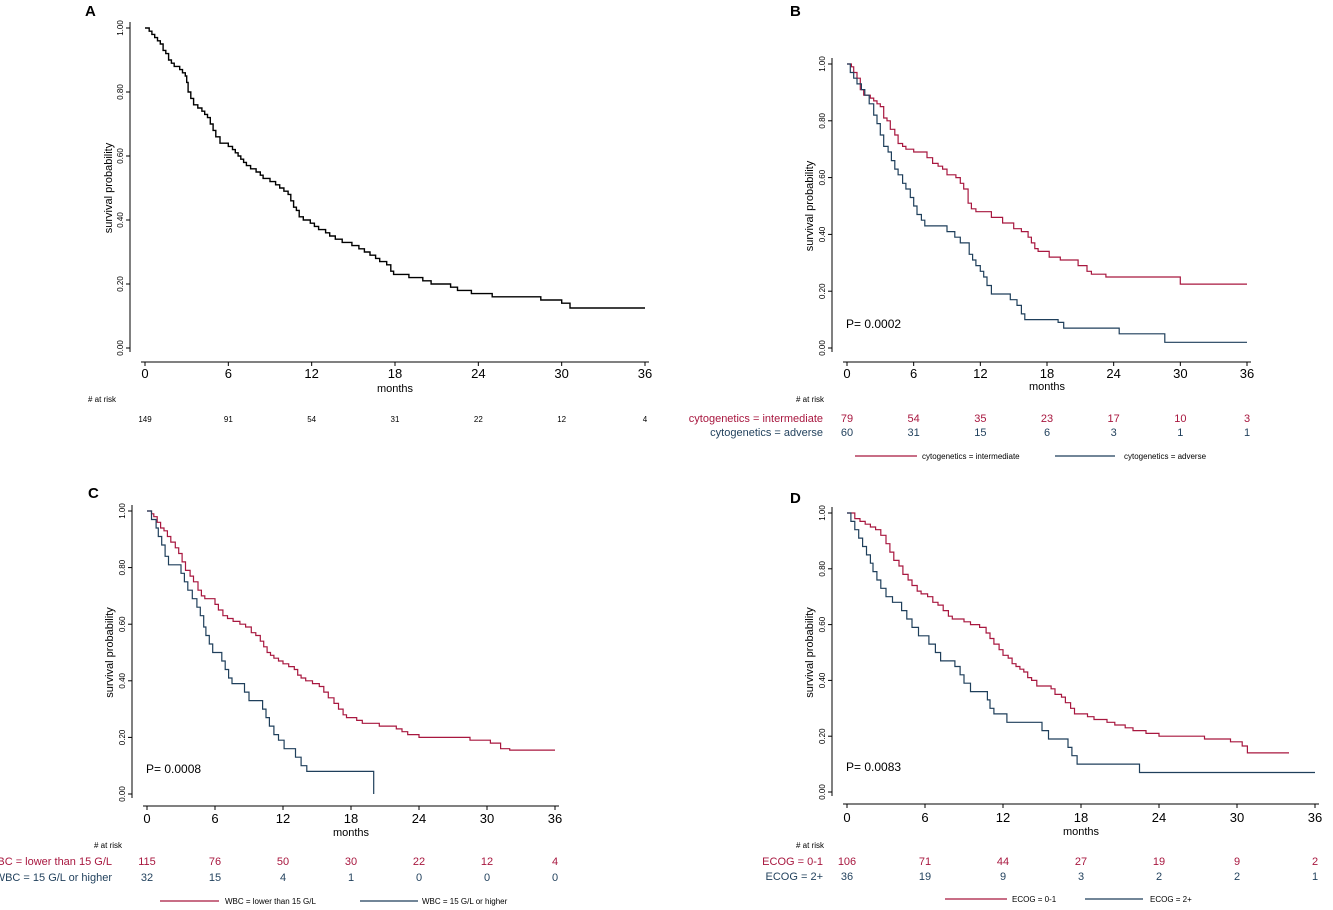 The height and width of the screenshot is (910, 1333). I want to click on at-risk-row-label: ECOG = 0-1, so click(792, 862).